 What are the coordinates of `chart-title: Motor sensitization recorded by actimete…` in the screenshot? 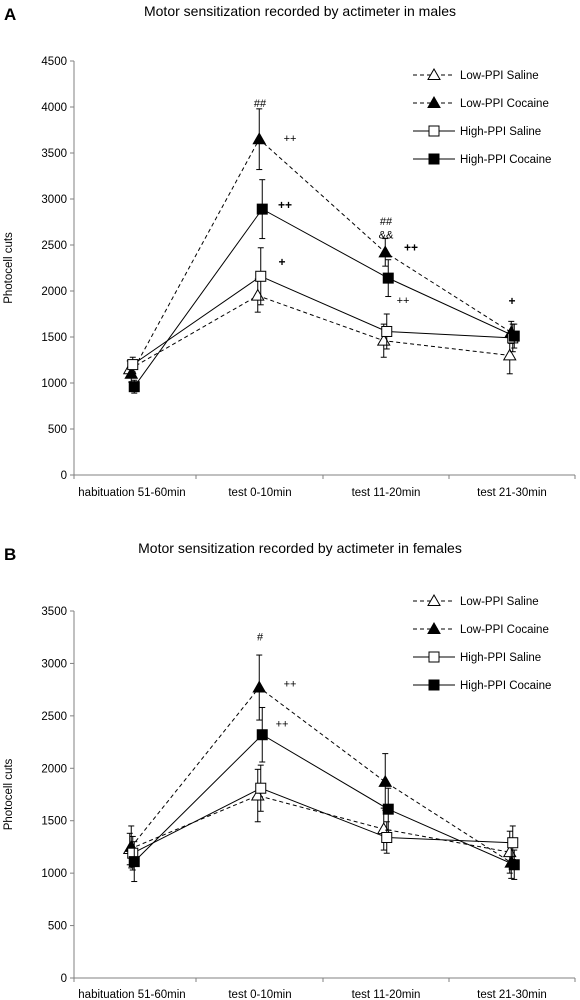 It's located at (300, 11).